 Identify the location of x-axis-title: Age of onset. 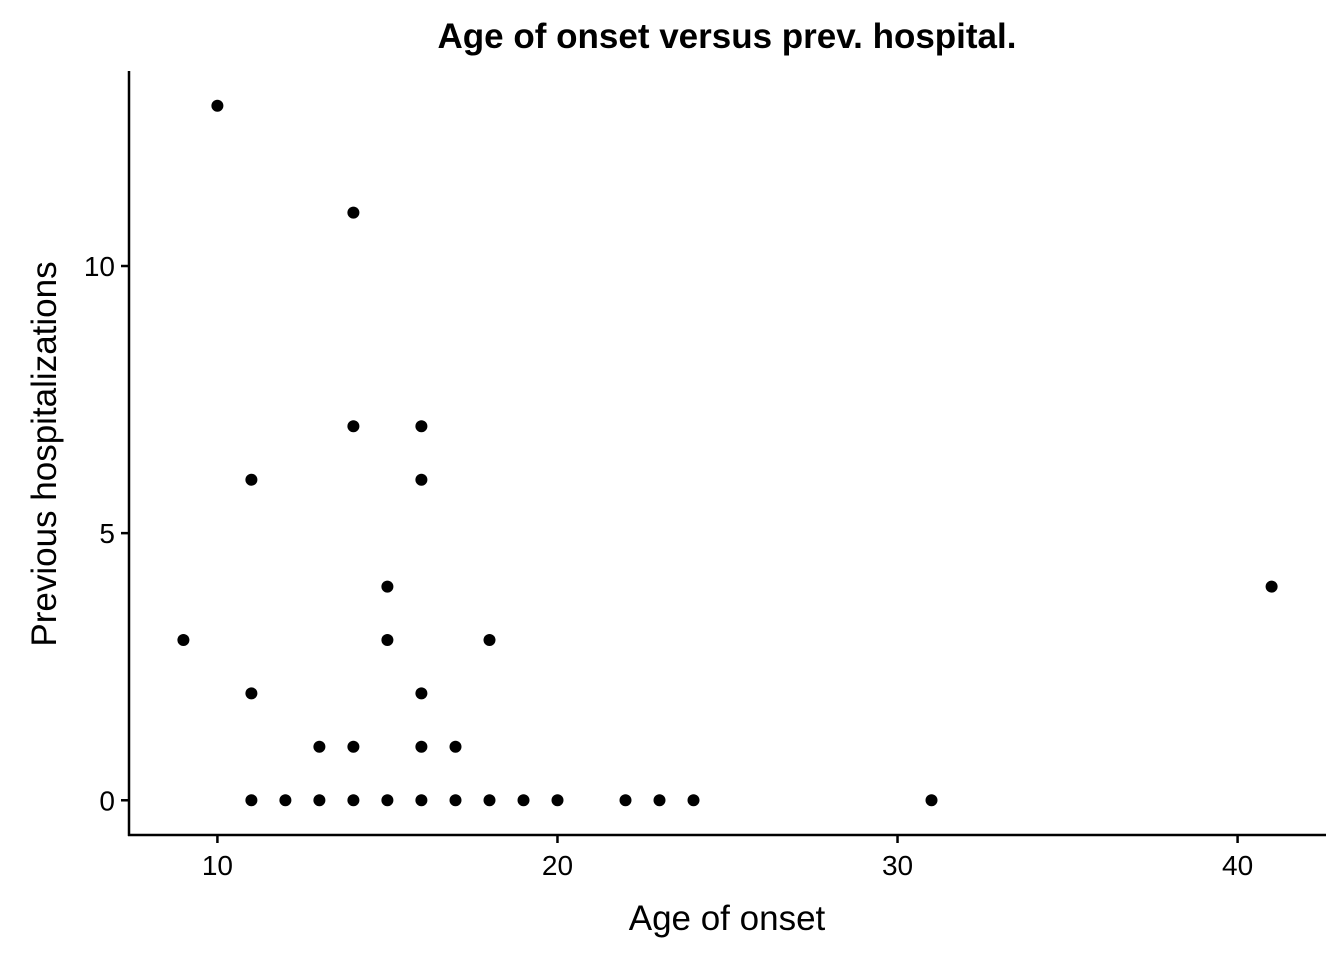
(727, 918).